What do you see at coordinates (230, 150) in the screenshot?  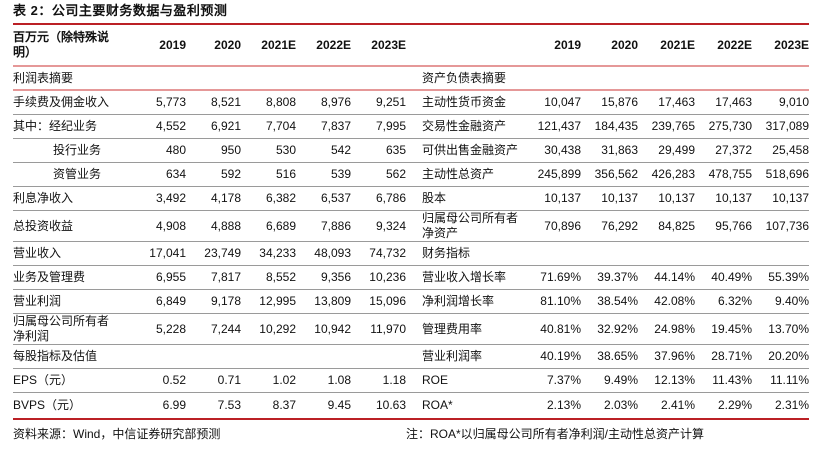 I see `value-cell: 950` at bounding box center [230, 150].